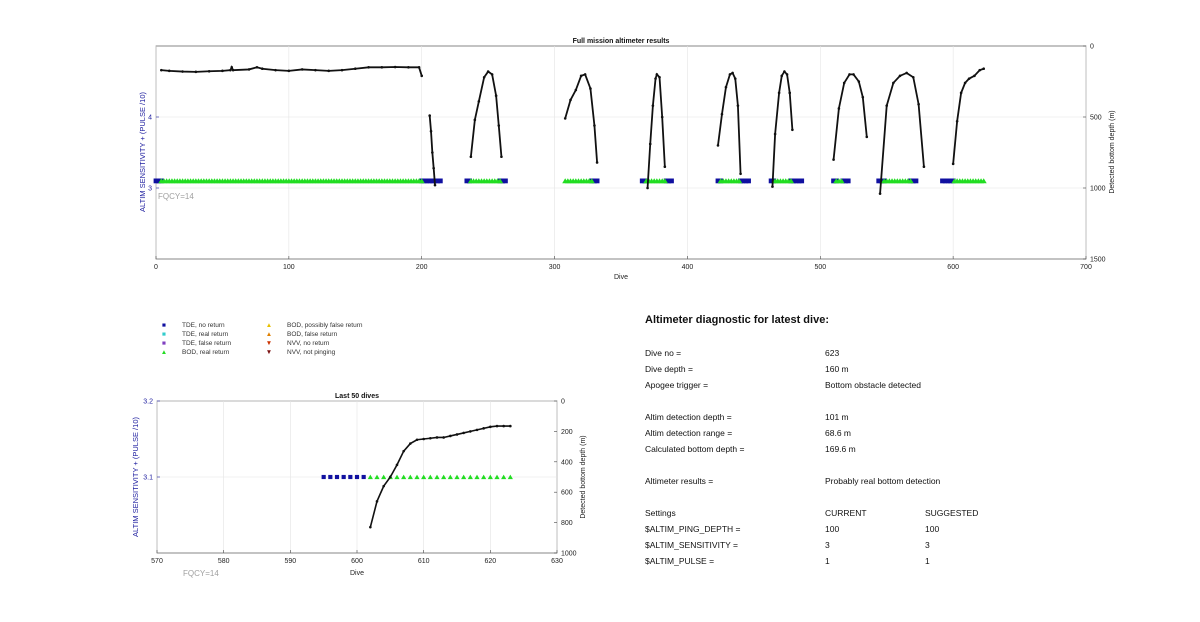  I want to click on full-mission-fqcy-label: FQCY=14, so click(176, 196).